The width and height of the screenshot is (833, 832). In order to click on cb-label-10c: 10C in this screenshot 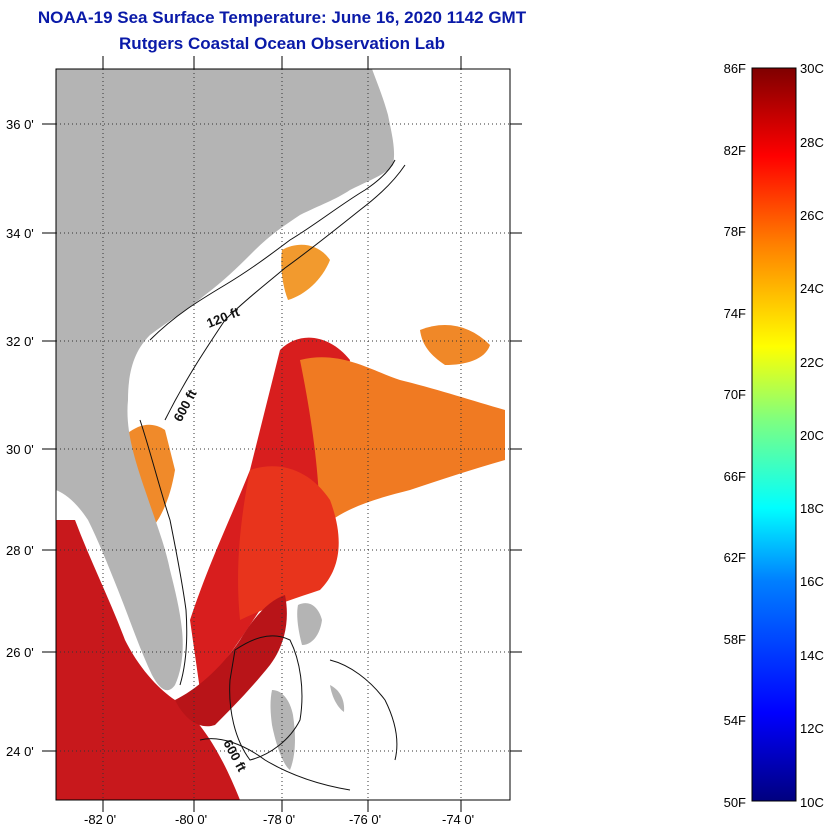, I will do `click(812, 802)`.